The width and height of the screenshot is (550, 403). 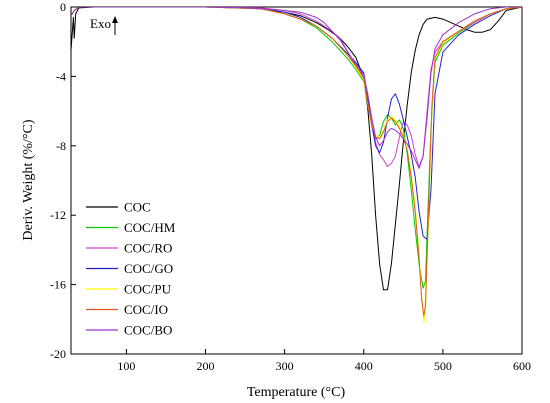 What do you see at coordinates (148, 289) in the screenshot?
I see `legend-label: COC/PU` at bounding box center [148, 289].